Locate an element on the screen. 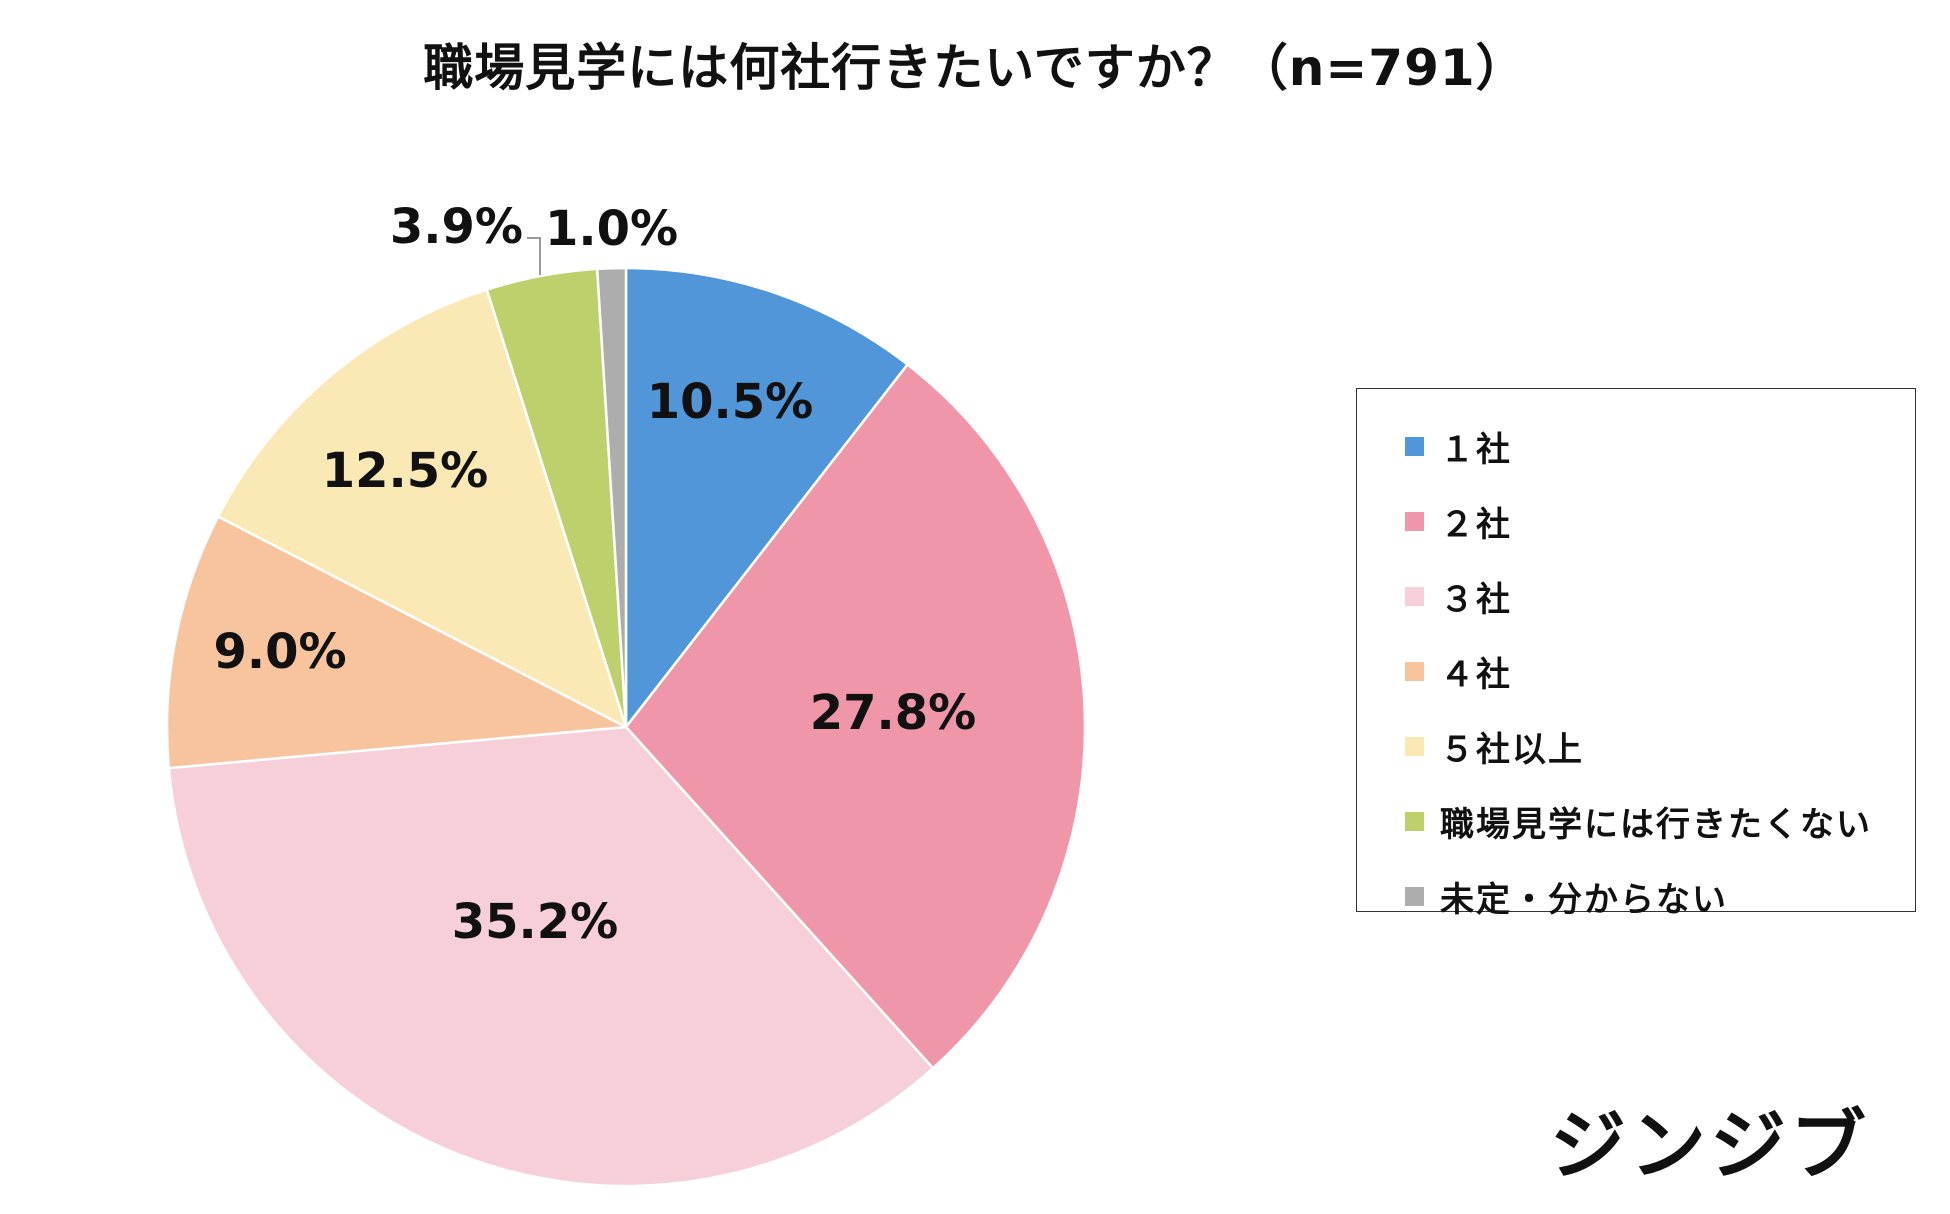  legend-label: ２社 is located at coordinates (1476, 525).